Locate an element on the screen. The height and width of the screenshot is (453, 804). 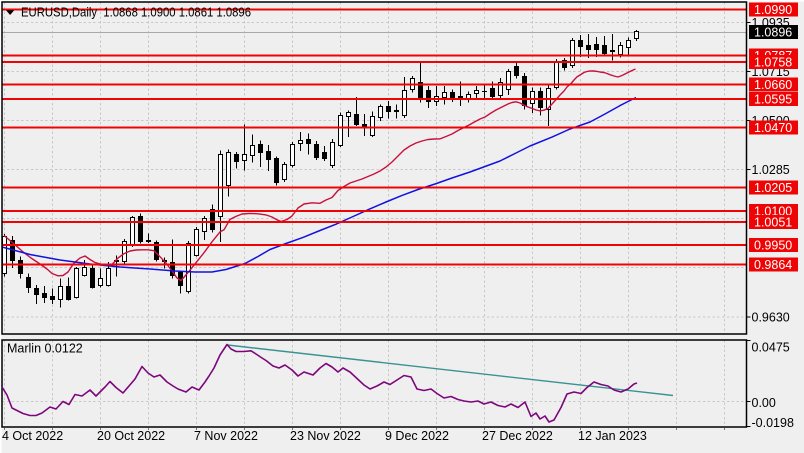
svg-text: 1.0595 is located at coordinates (773, 100).